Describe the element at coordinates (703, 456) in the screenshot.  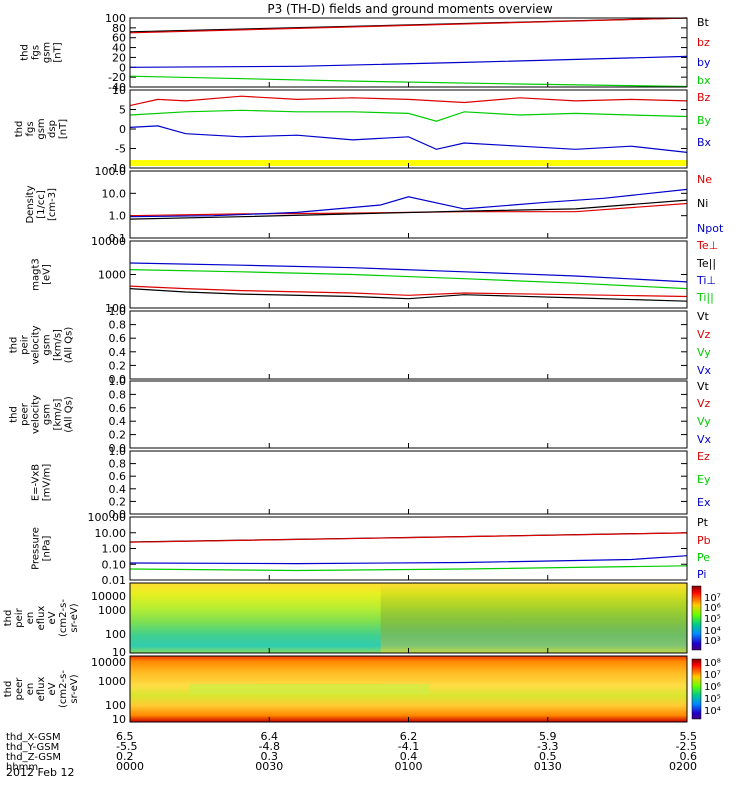
I see `legend-entry: Ez` at that location.